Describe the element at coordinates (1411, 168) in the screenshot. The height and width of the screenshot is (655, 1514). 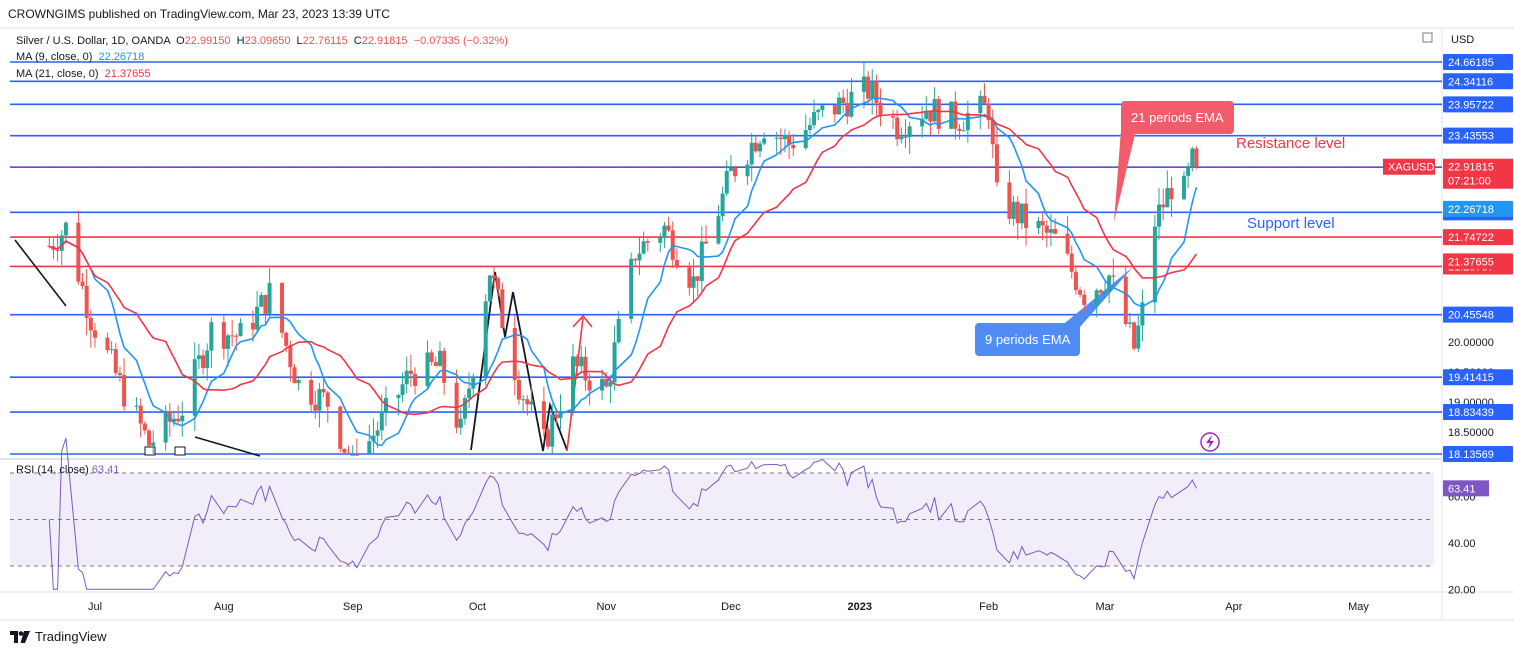
I see `xagusd-symbol: XAGUSD` at that location.